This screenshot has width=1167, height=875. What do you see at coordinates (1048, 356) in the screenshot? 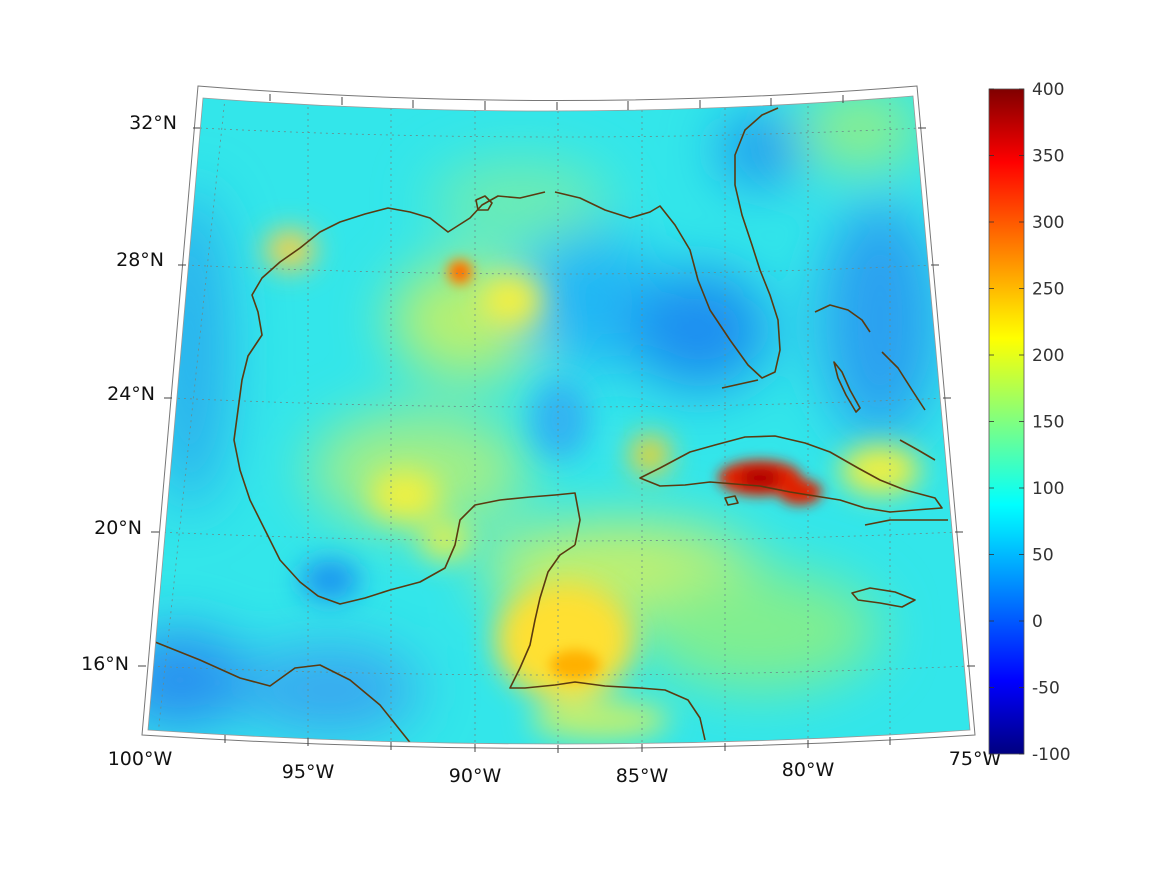
I see `colorbar-tick-label: 200` at bounding box center [1048, 356].